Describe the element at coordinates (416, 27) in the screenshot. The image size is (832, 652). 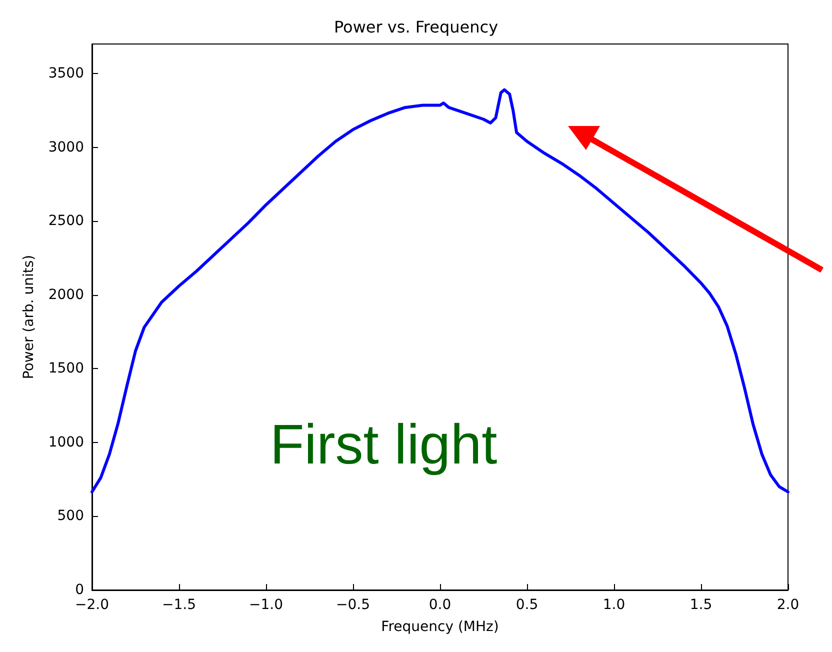
I see `chart-title: Power vs. Frequency` at that location.